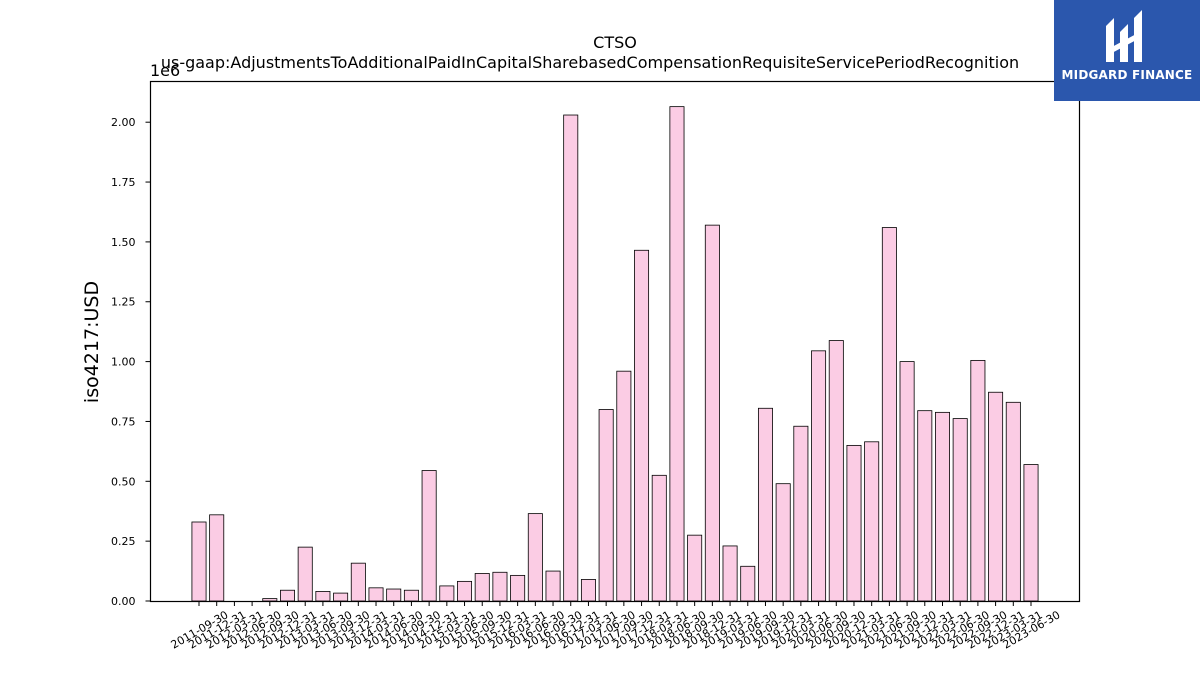 The height and width of the screenshot is (675, 1200). What do you see at coordinates (1127, 75) in the screenshot?
I see `logo-text: MIDGARD FINANCE` at bounding box center [1127, 75].